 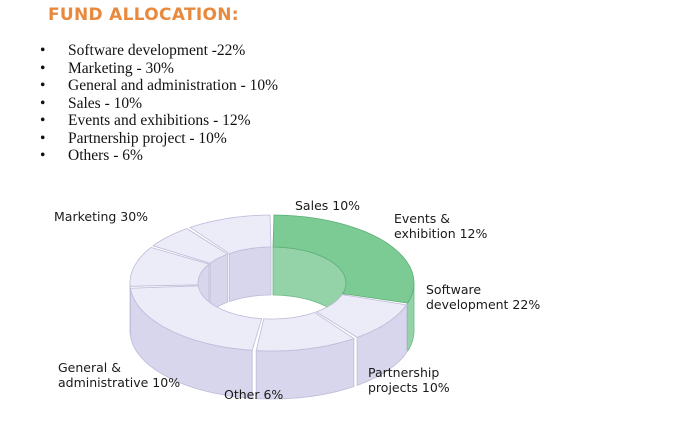 I want to click on list-item: • Others - 6%, so click(x=91, y=155).